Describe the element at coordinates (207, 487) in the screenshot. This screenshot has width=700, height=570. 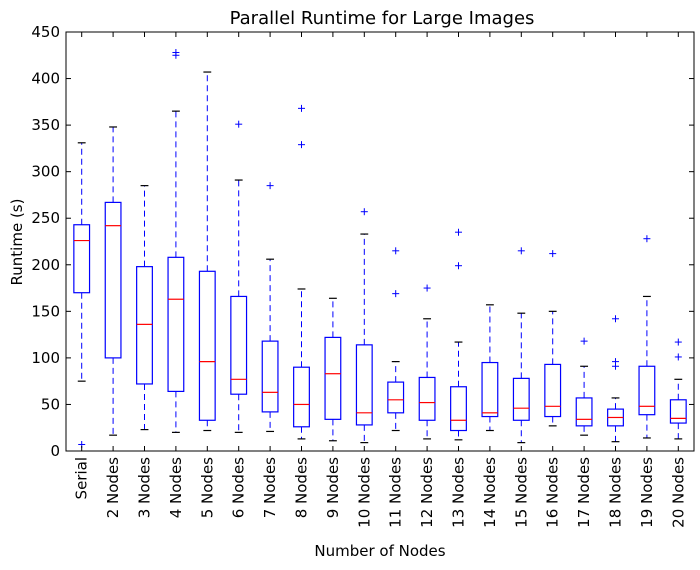
I see `x-tick-label: 5 Nodes` at that location.